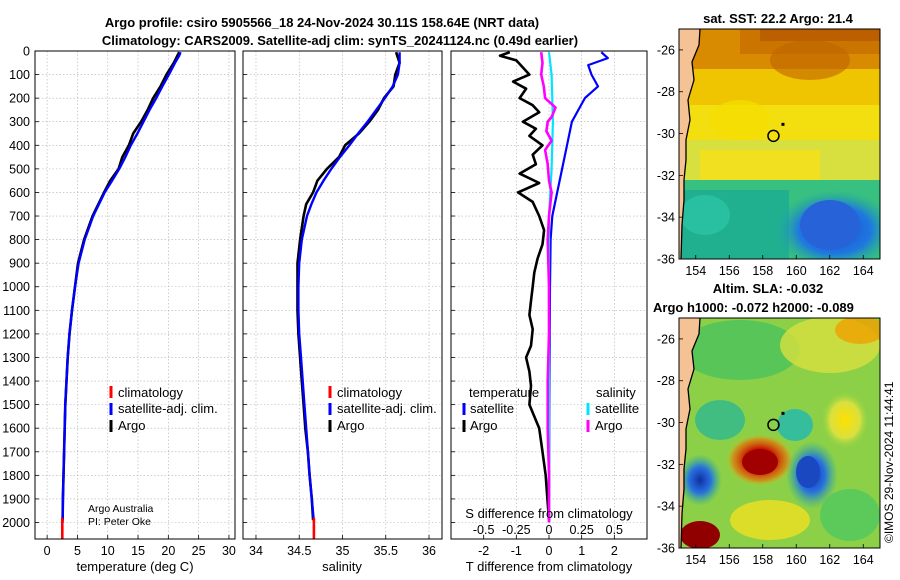 Image resolution: width=900 pixels, height=580 pixels. I want to click on credit-org: Argo Australia, so click(121, 509).